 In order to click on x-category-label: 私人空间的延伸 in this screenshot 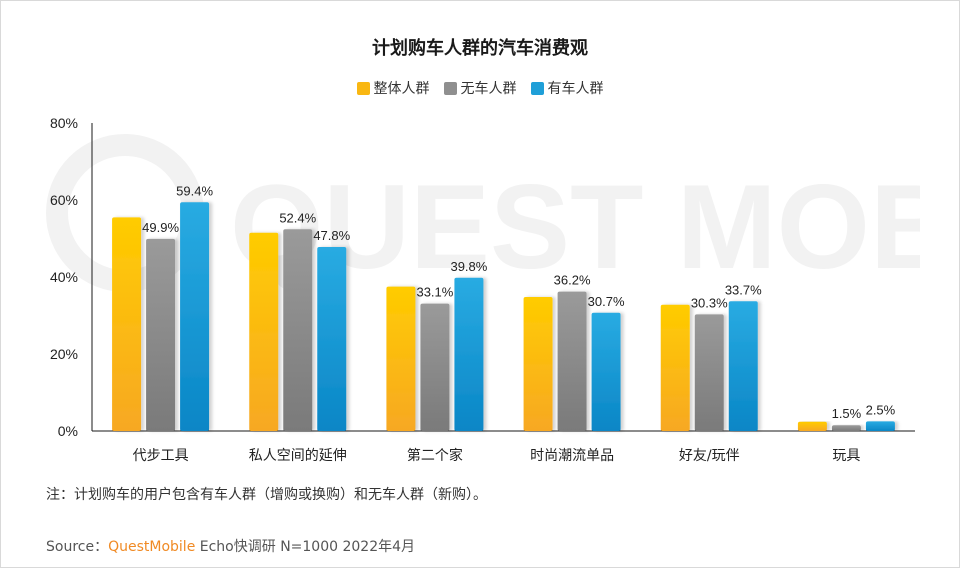, I will do `click(298, 456)`.